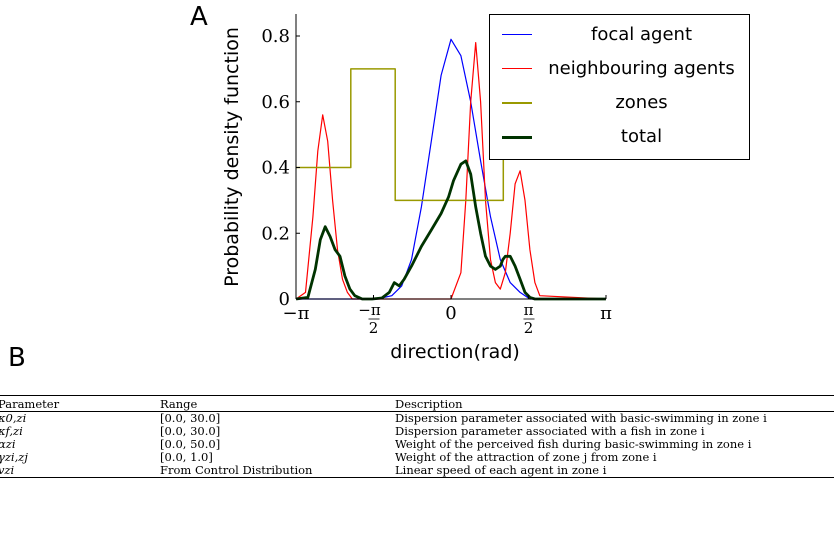  I want to click on description-cell: Linear speed of each agent in zone i, so click(612, 471).